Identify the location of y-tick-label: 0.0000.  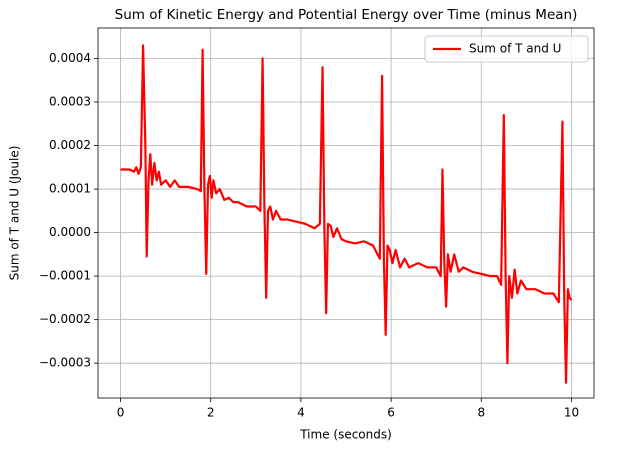
(70, 232).